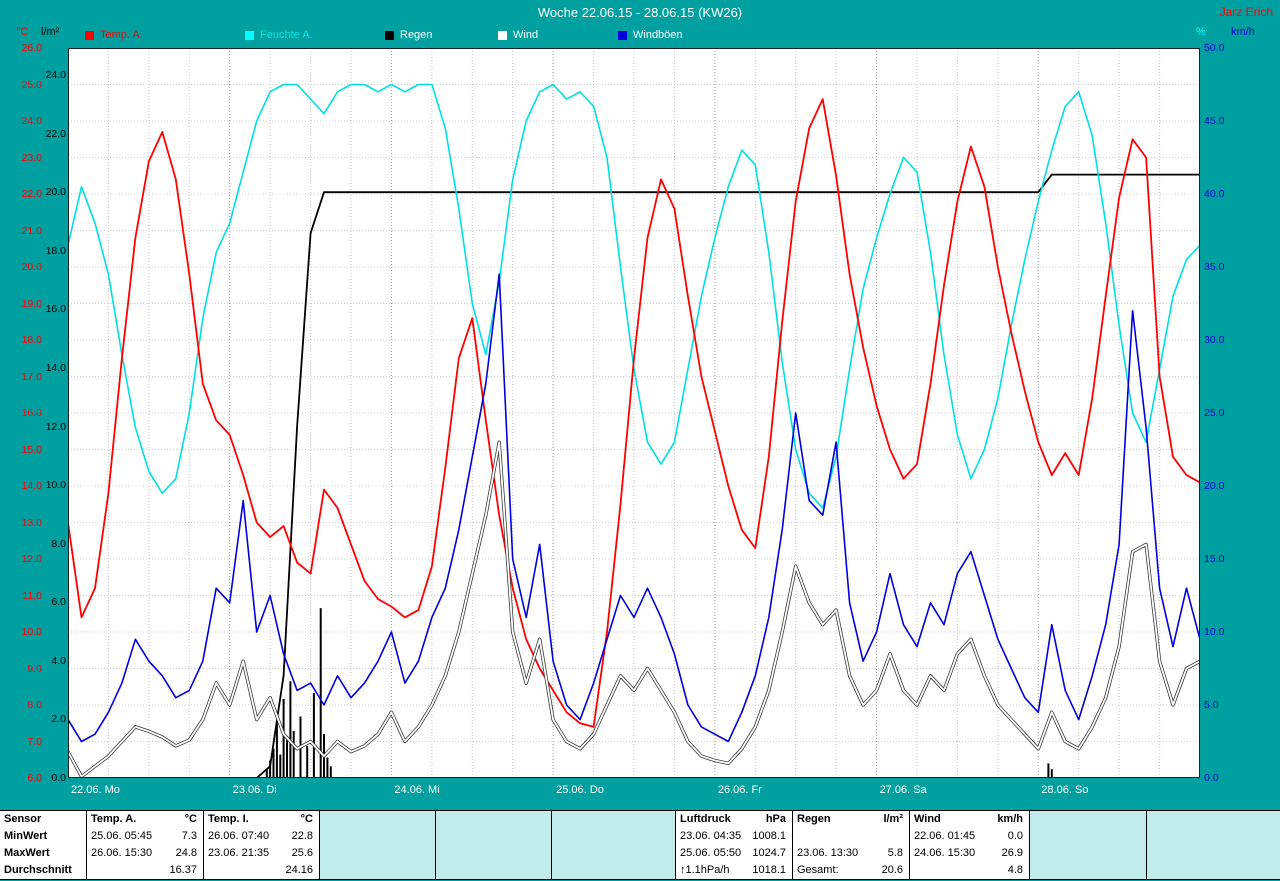  I want to click on temp-axis-tick: 14.0, so click(31, 486).